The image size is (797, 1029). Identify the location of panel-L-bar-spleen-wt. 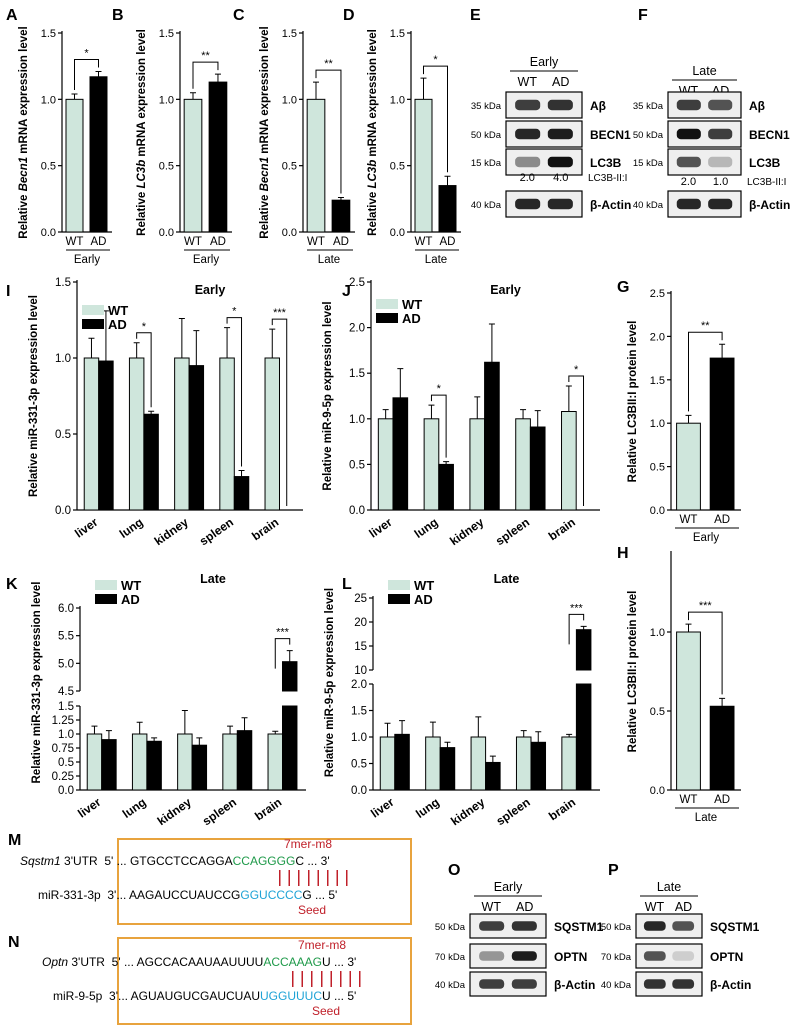
(523, 763).